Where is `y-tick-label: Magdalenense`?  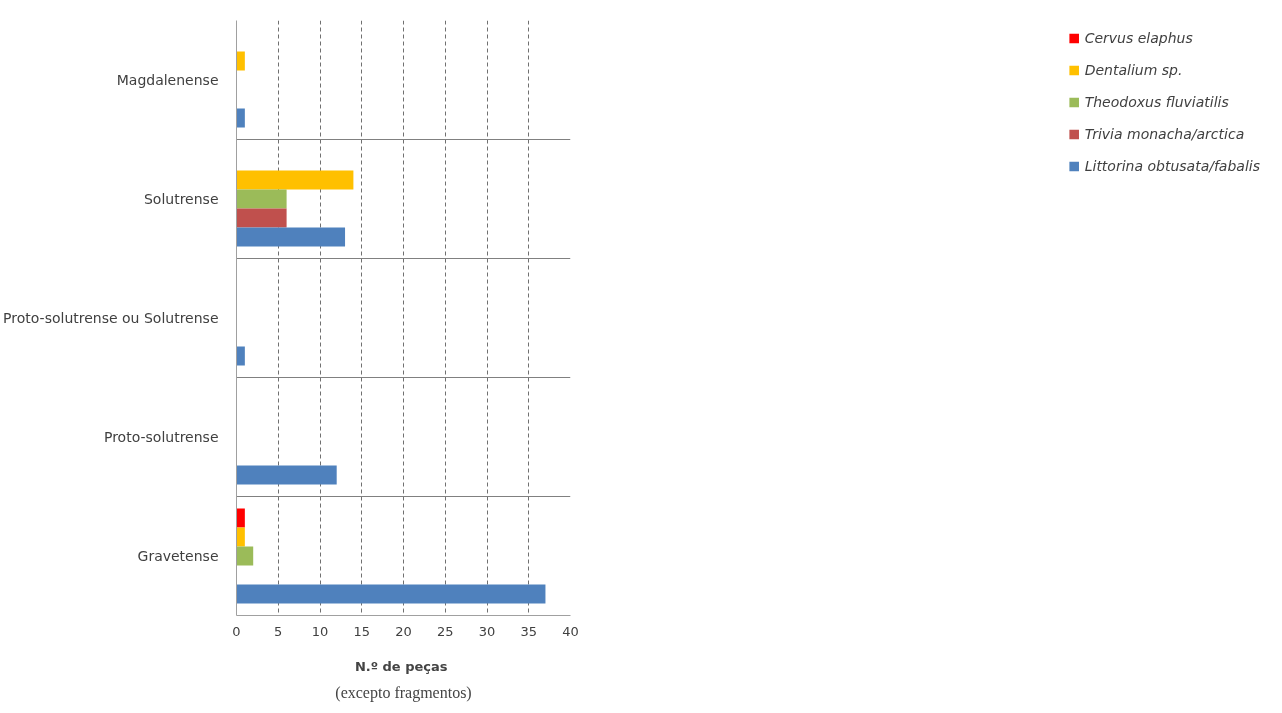
y-tick-label: Magdalenense is located at coordinates (167, 80).